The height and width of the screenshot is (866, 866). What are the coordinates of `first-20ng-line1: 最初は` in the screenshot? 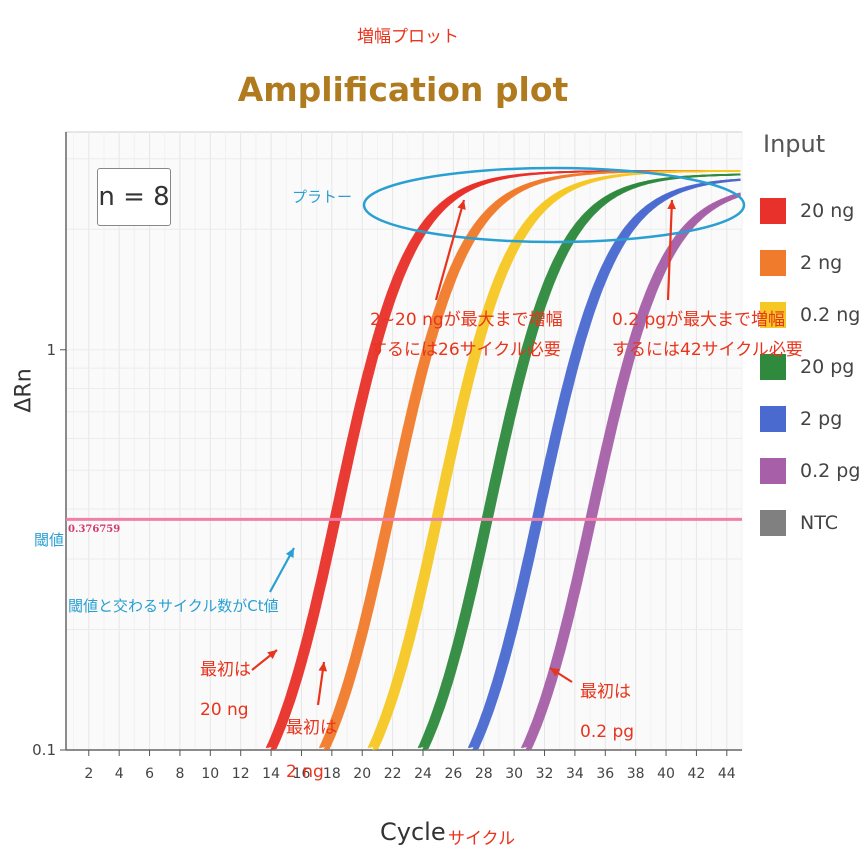 It's located at (225, 670).